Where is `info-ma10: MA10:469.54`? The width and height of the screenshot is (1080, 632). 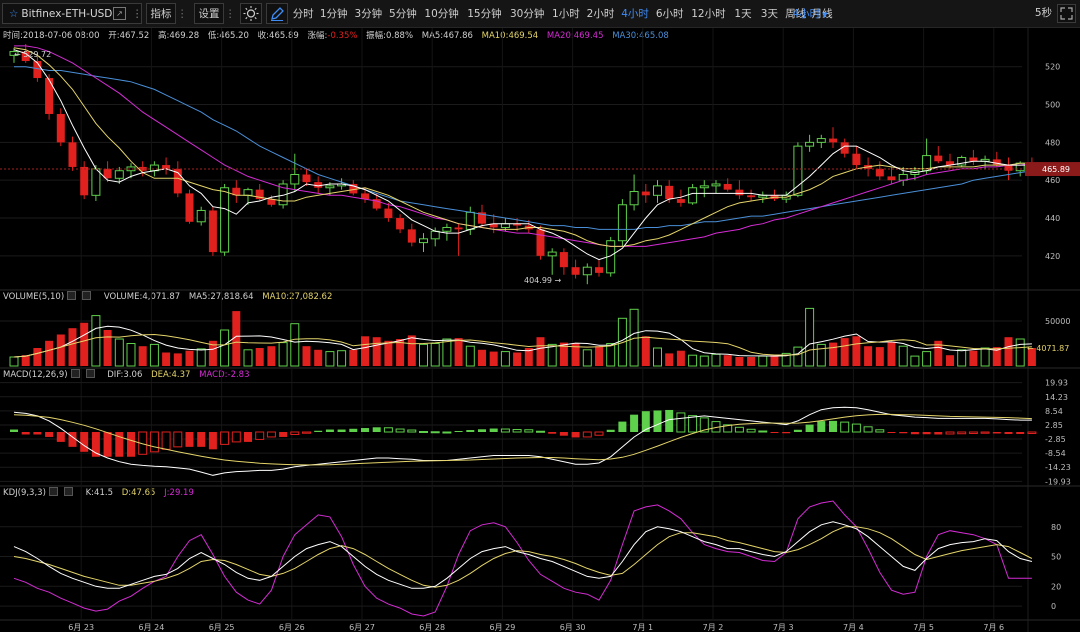
info-ma10: MA10:469.54 is located at coordinates (510, 36).